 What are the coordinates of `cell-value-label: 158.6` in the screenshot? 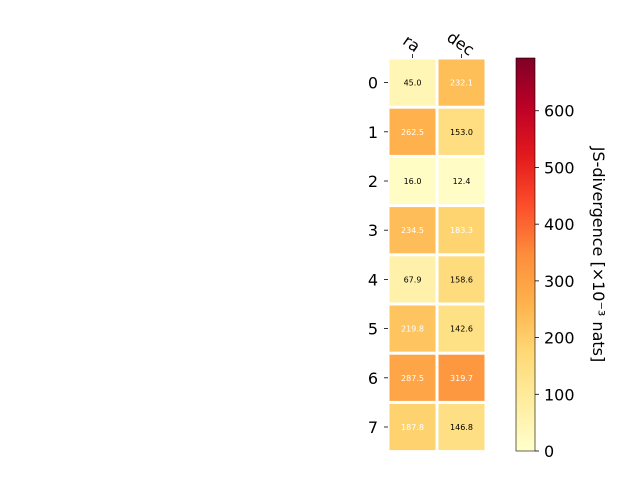 It's located at (461, 279).